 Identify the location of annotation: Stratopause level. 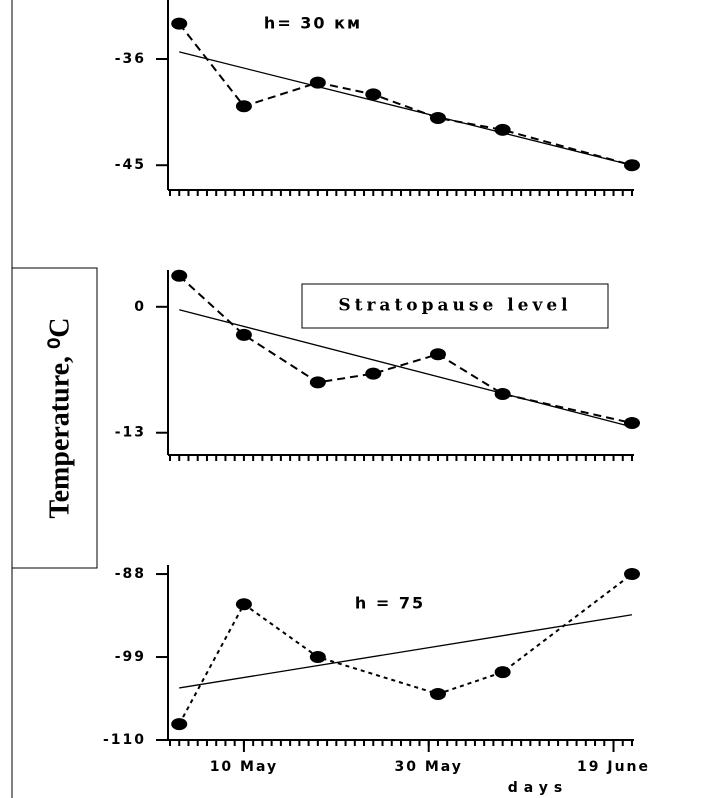
(454, 306).